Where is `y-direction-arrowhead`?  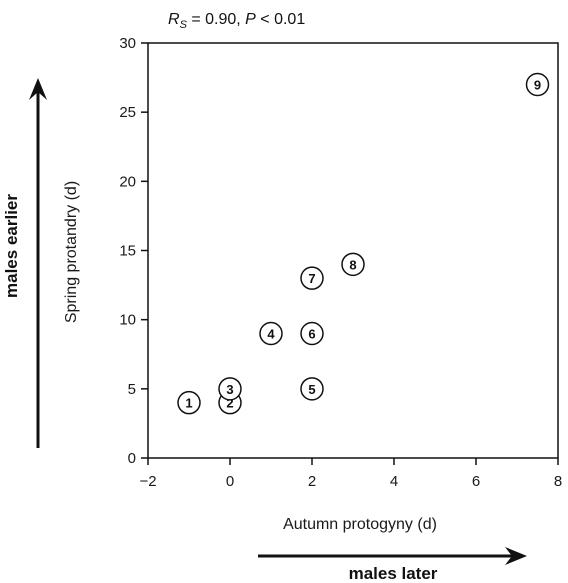 y-direction-arrowhead is located at coordinates (38, 89).